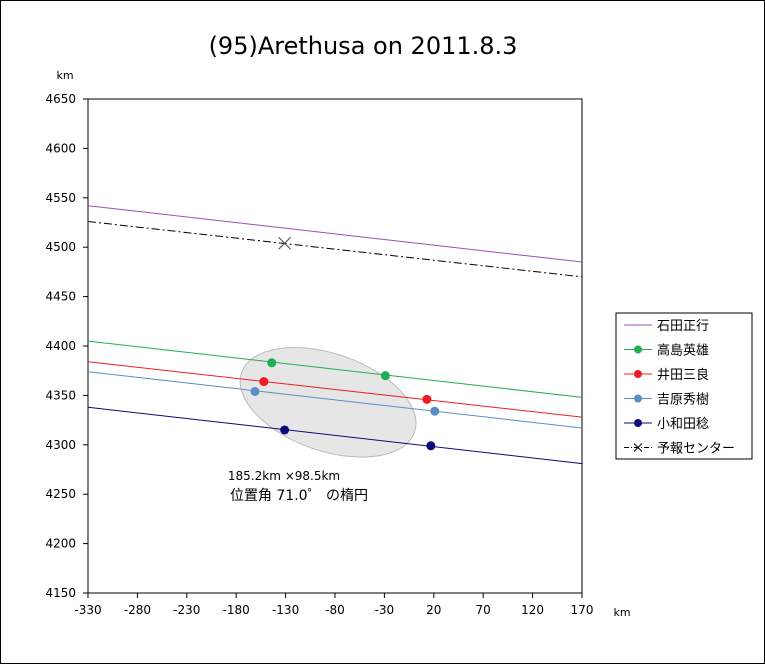  I want to click on x-tick-label-7: 20, so click(433, 610).